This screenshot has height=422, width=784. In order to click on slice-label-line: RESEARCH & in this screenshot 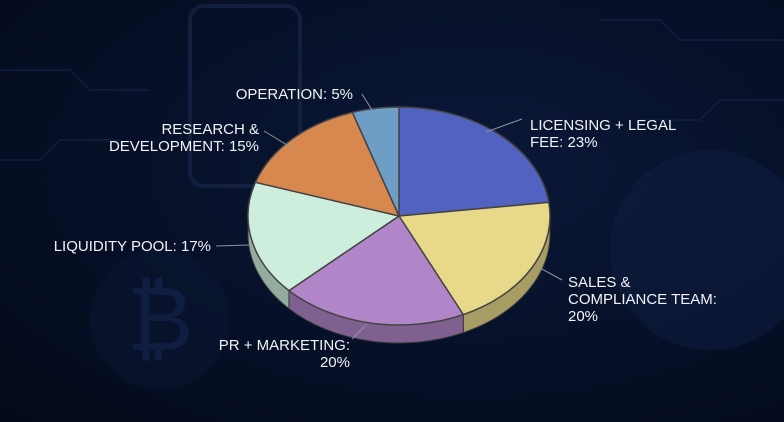, I will do `click(210, 129)`.